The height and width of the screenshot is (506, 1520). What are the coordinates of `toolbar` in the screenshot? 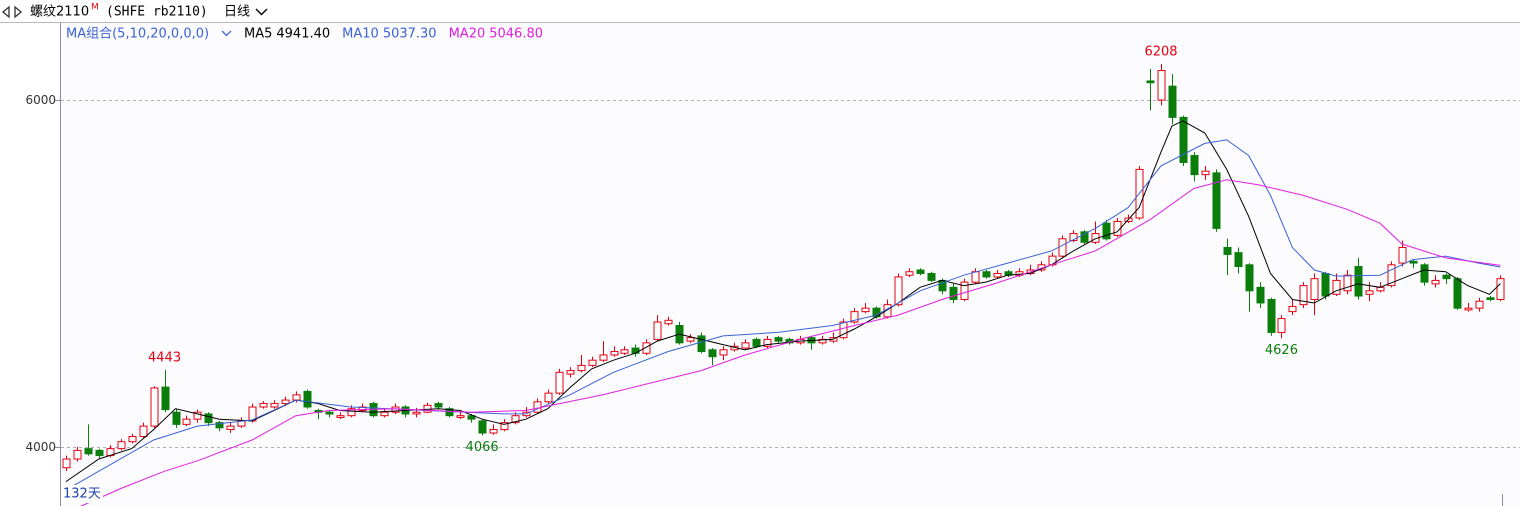 It's located at (760, 11).